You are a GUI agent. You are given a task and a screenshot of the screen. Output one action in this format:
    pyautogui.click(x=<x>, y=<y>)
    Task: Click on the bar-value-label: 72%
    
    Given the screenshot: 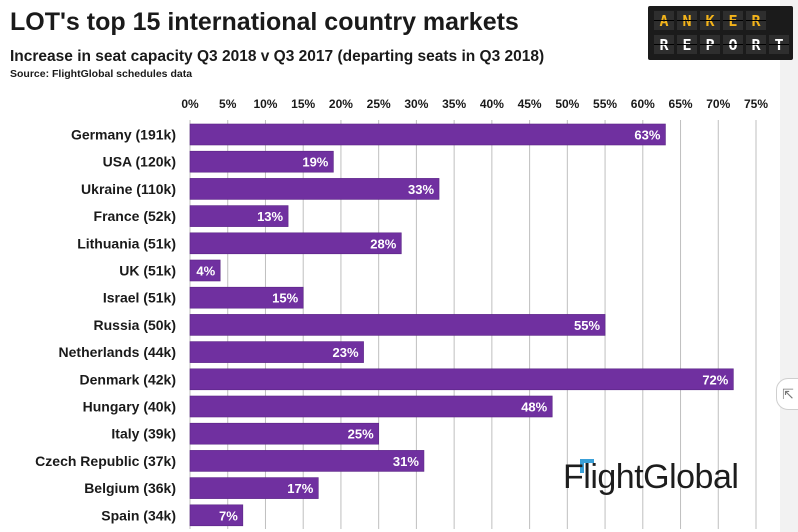 What is the action you would take?
    pyautogui.click(x=715, y=379)
    